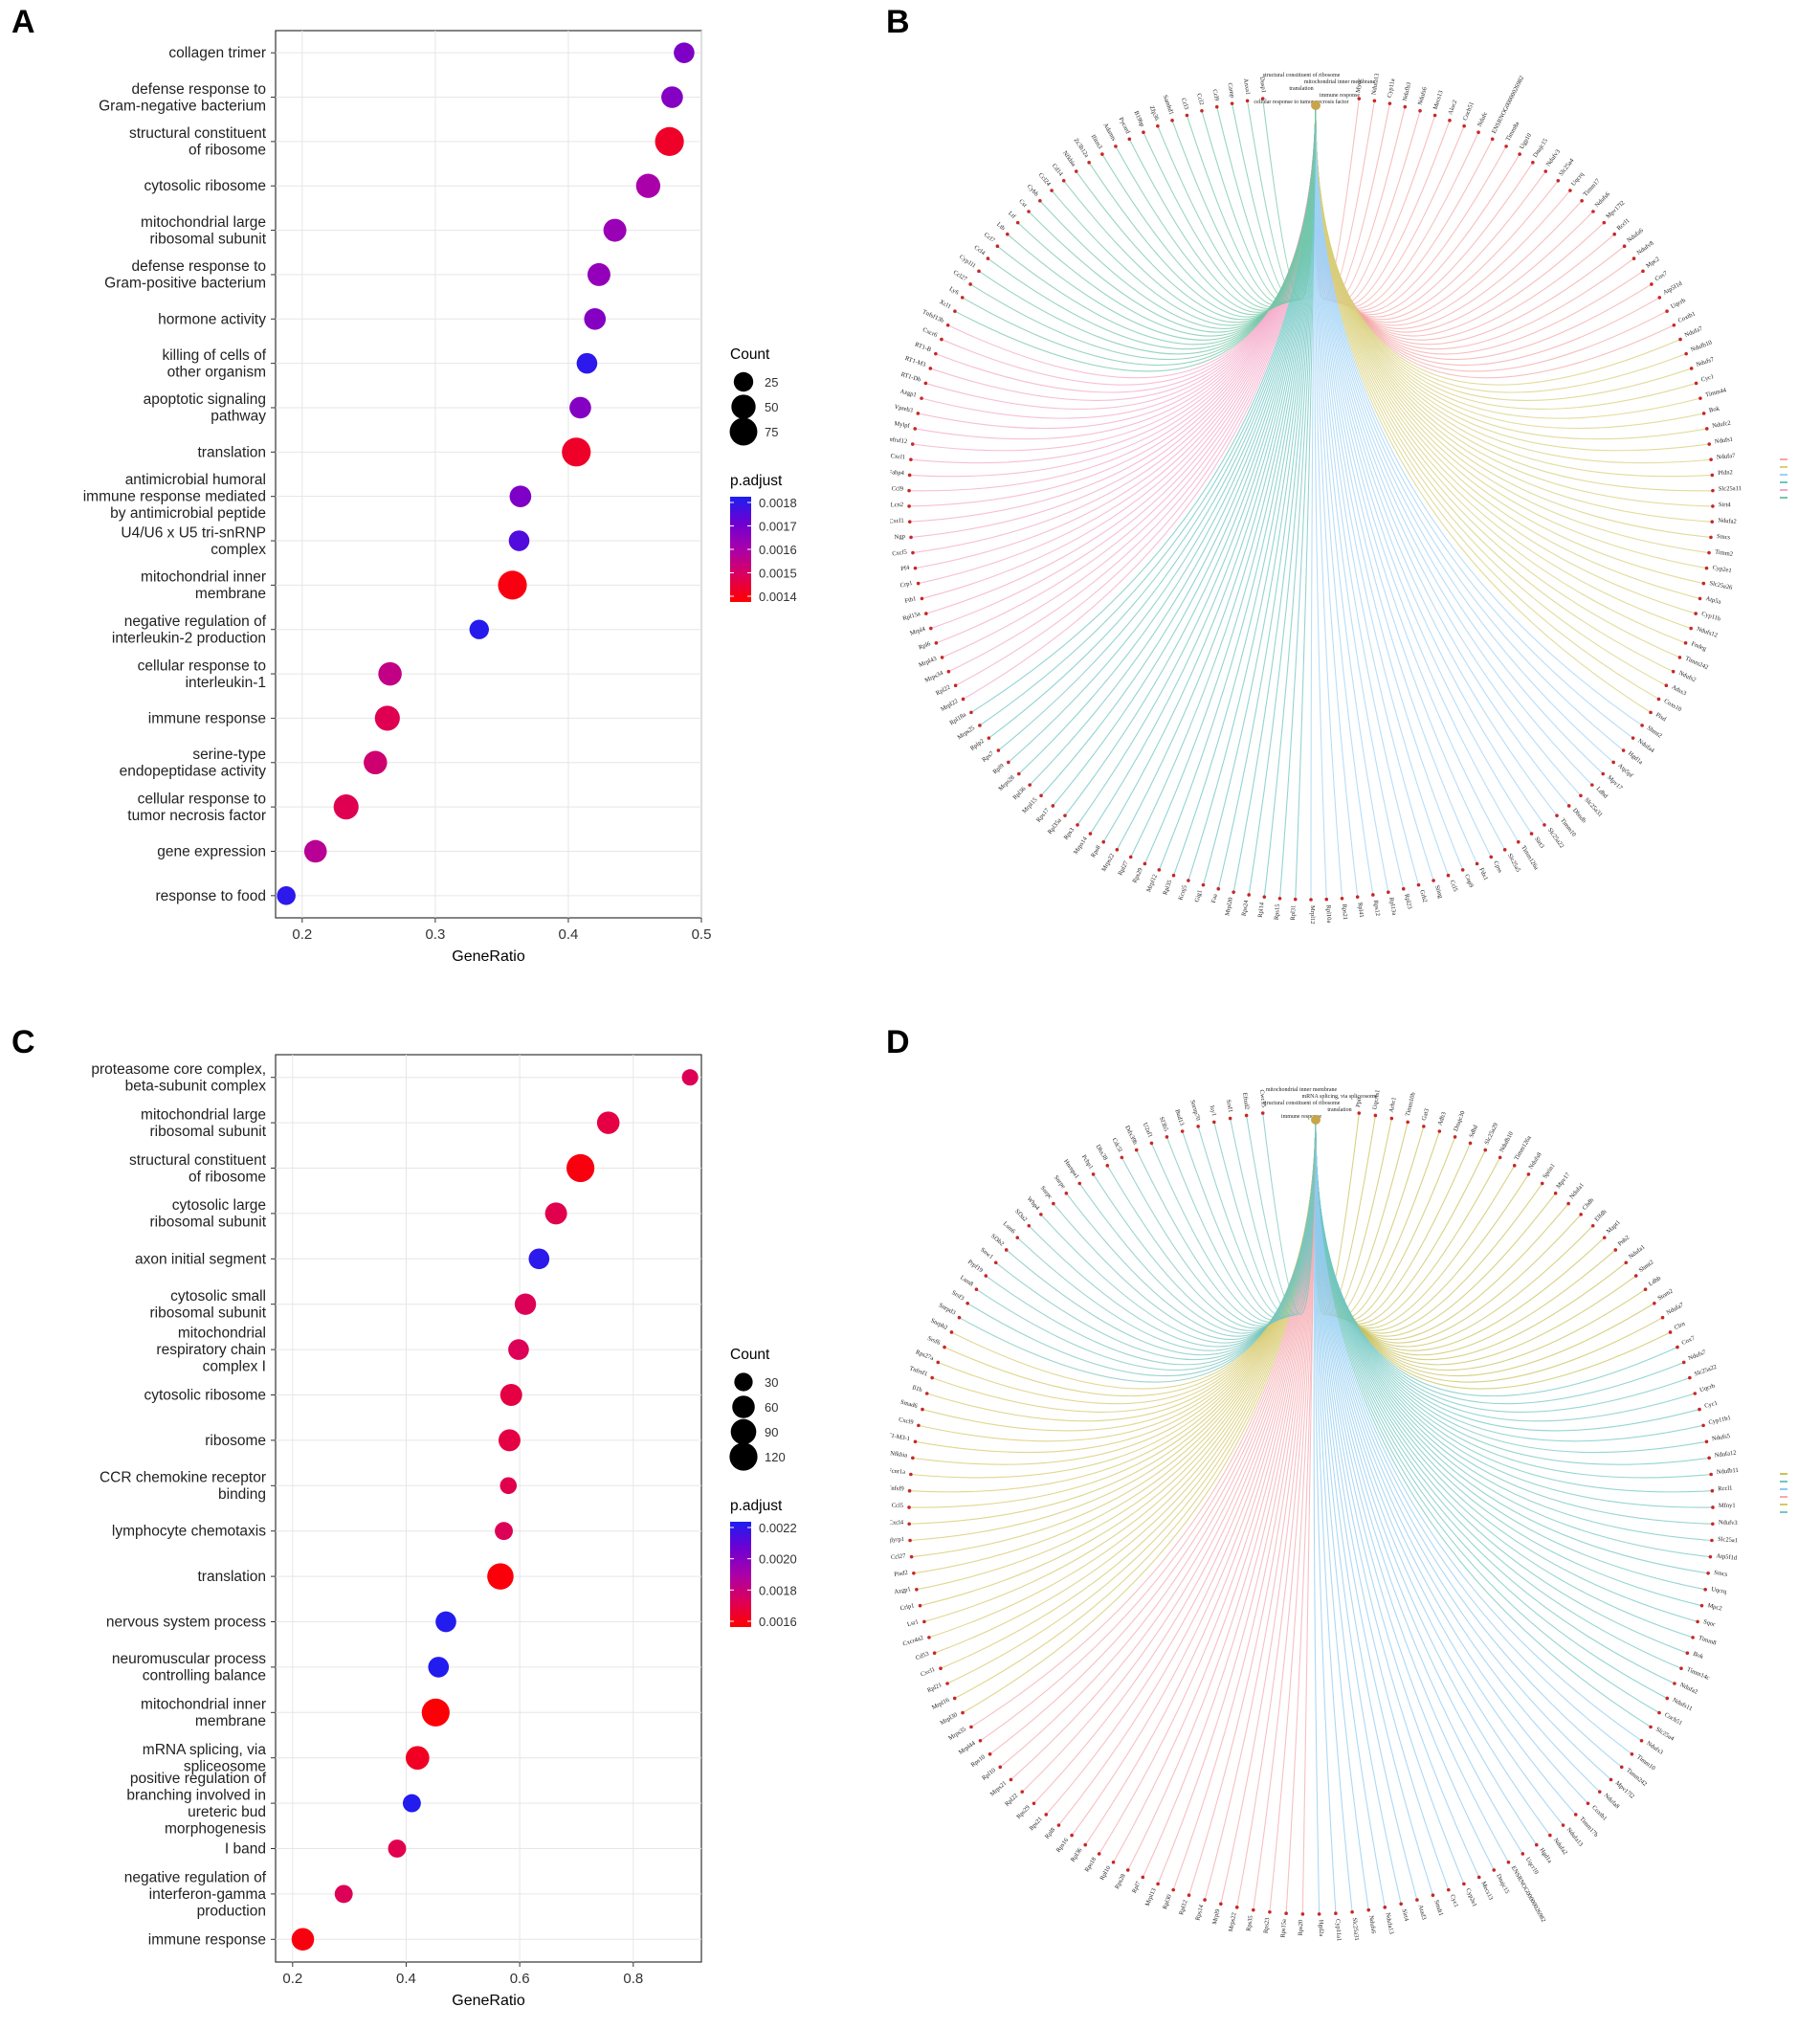  I want to click on gene-label: Coxs10, so click(1673, 706).